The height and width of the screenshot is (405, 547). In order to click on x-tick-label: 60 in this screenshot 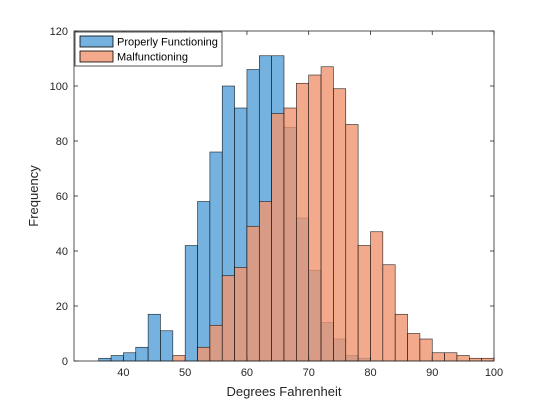, I will do `click(247, 373)`.